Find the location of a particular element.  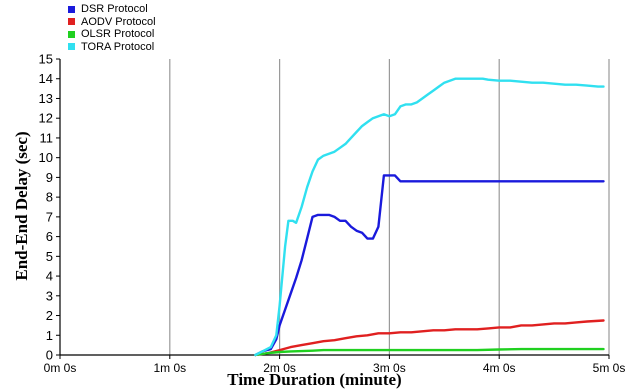

x-tick-label: 4m 0s is located at coordinates (499, 368).